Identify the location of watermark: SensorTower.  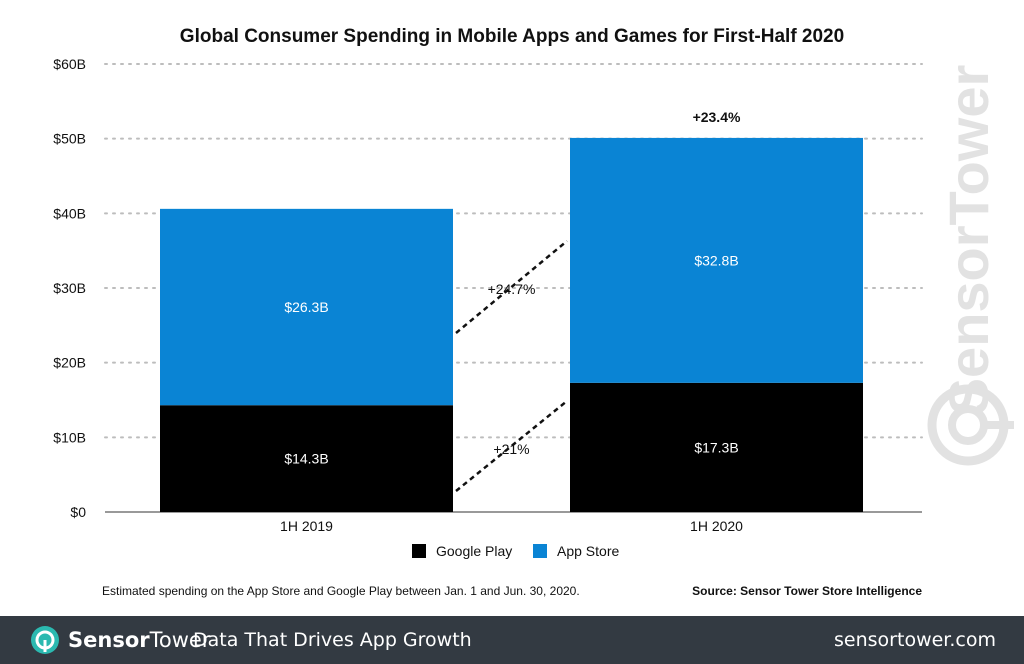
(970, 265).